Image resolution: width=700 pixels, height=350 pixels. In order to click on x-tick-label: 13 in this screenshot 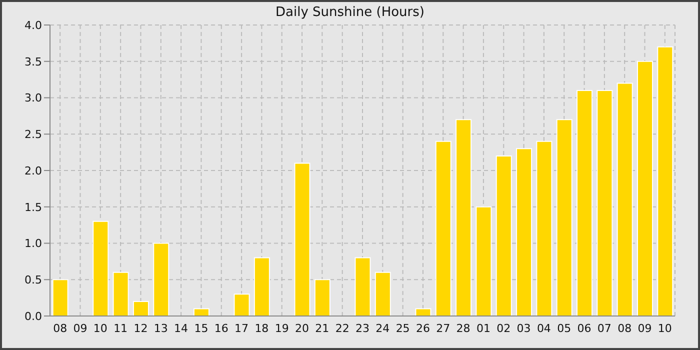, I will do `click(161, 328)`.